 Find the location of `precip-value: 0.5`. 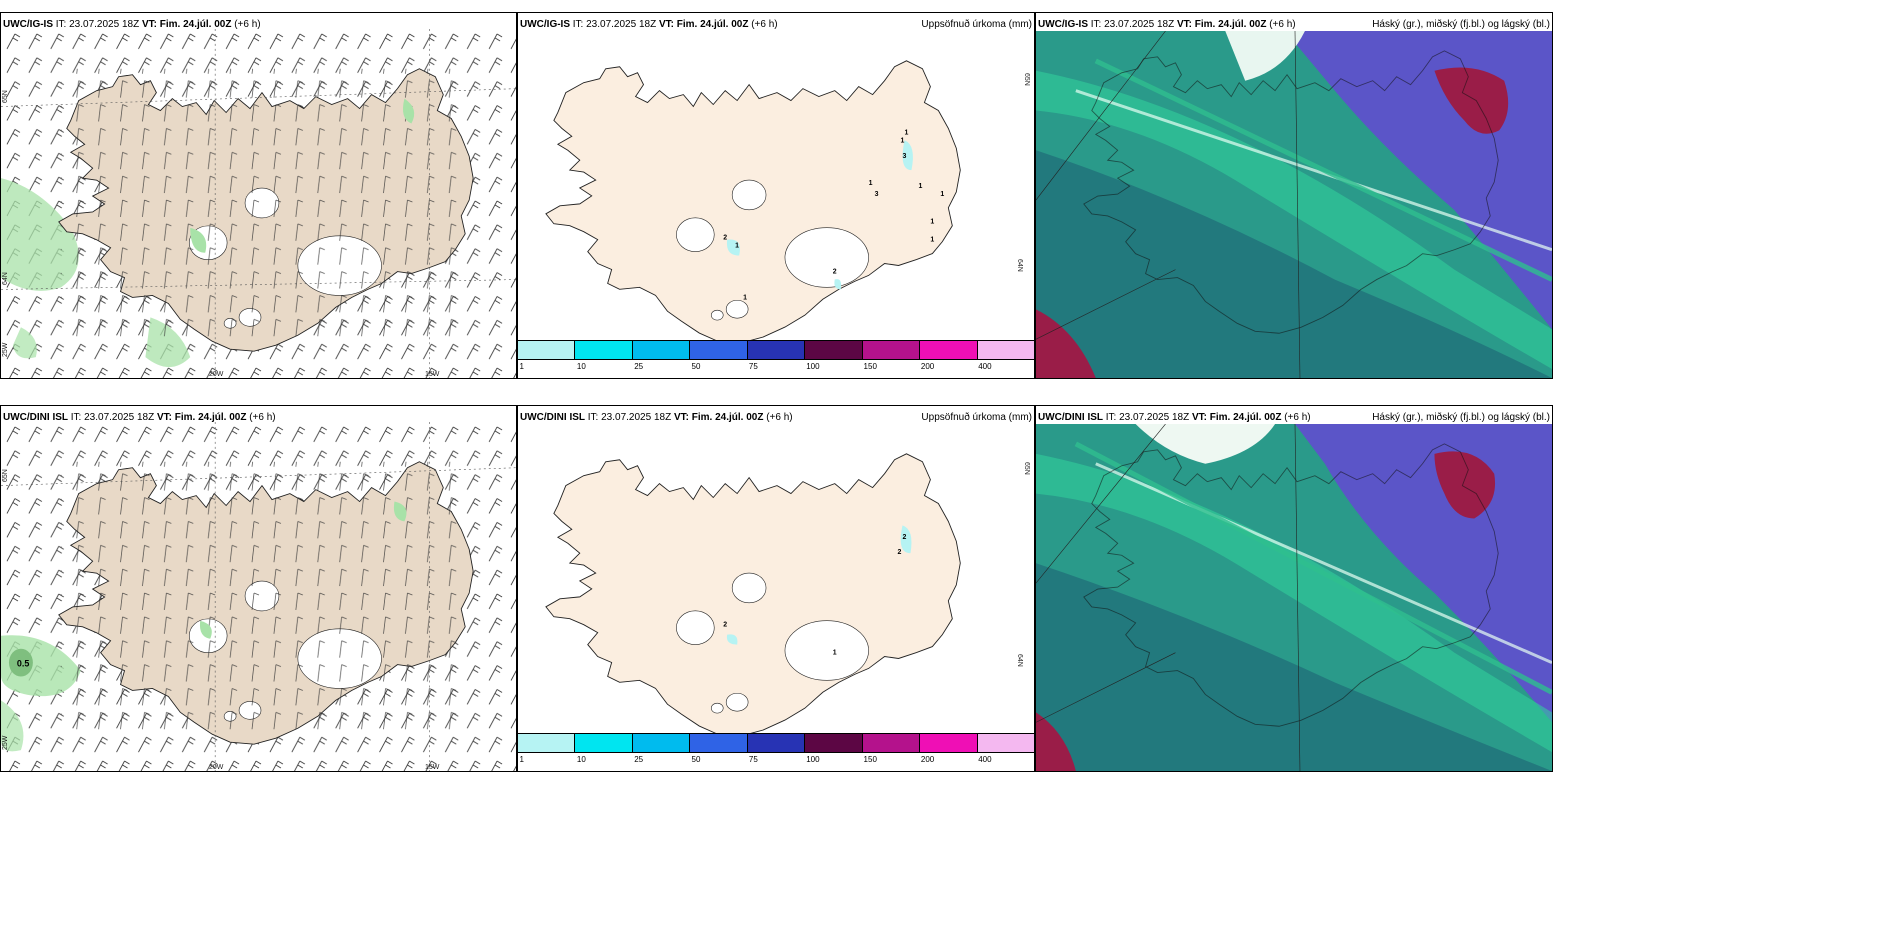

precip-value: 0.5 is located at coordinates (23, 664).